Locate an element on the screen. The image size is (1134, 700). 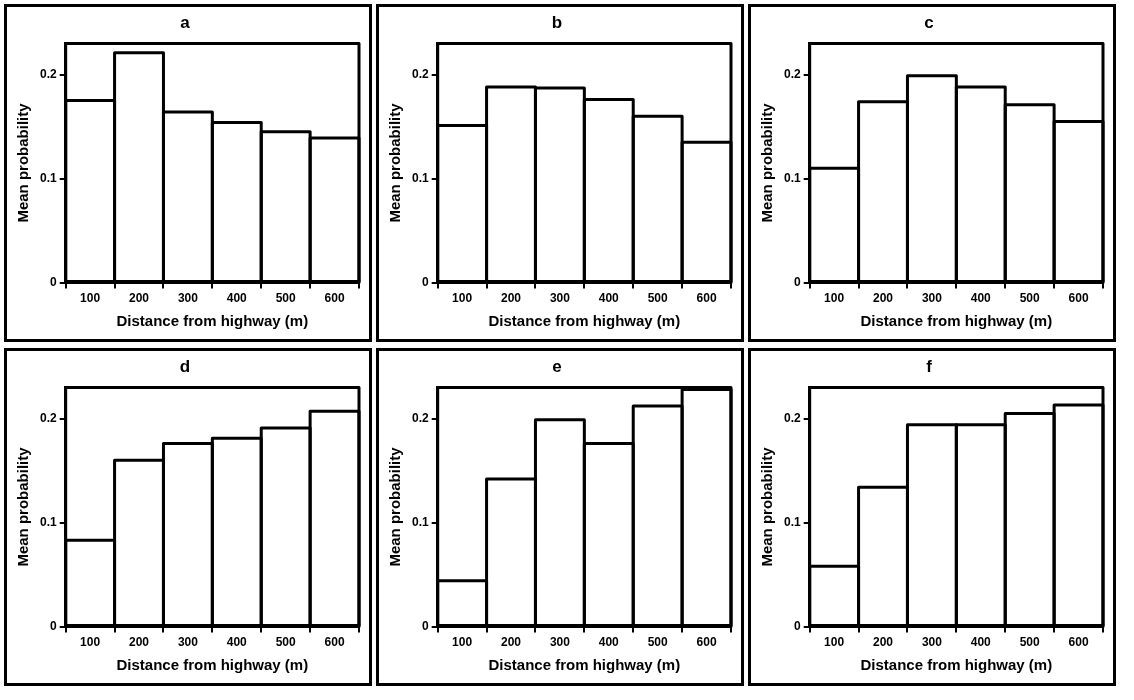
chart-title: b is located at coordinates (557, 22).